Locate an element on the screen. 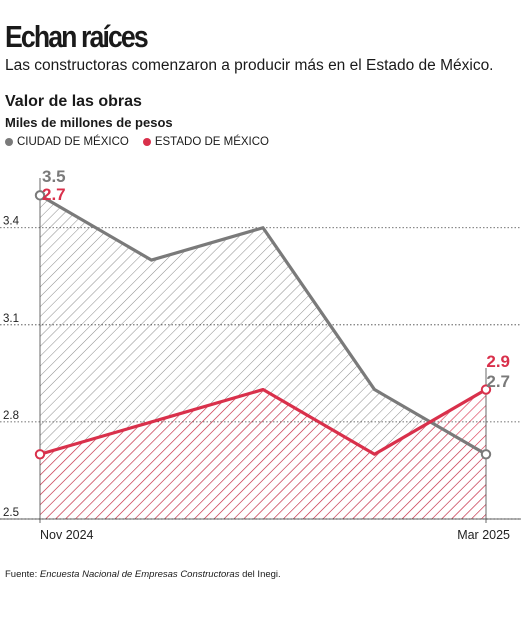 The height and width of the screenshot is (620, 521). data-label-cdmx-end: 2.7 is located at coordinates (498, 381).